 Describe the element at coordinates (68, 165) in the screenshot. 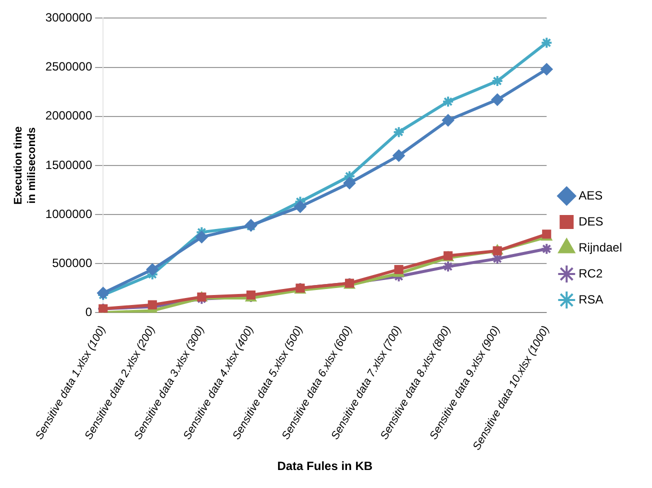

I see `y-tick-label: 1500000` at that location.